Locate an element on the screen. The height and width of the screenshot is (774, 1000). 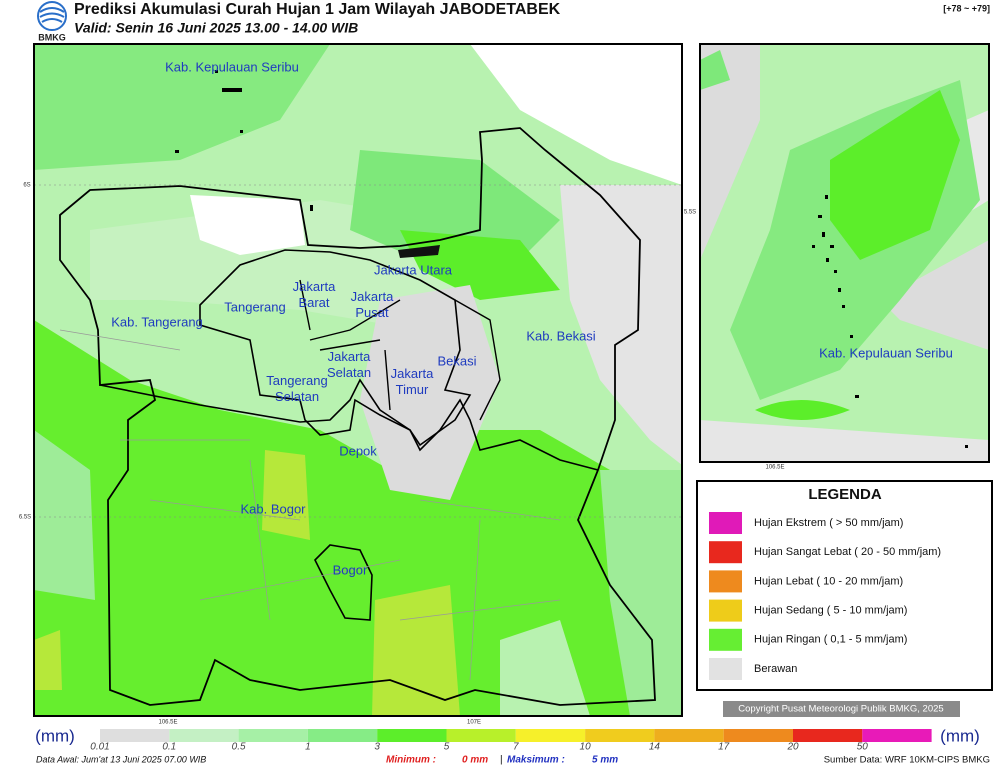
region-label: Jakarta Timur is located at coordinates (412, 381).